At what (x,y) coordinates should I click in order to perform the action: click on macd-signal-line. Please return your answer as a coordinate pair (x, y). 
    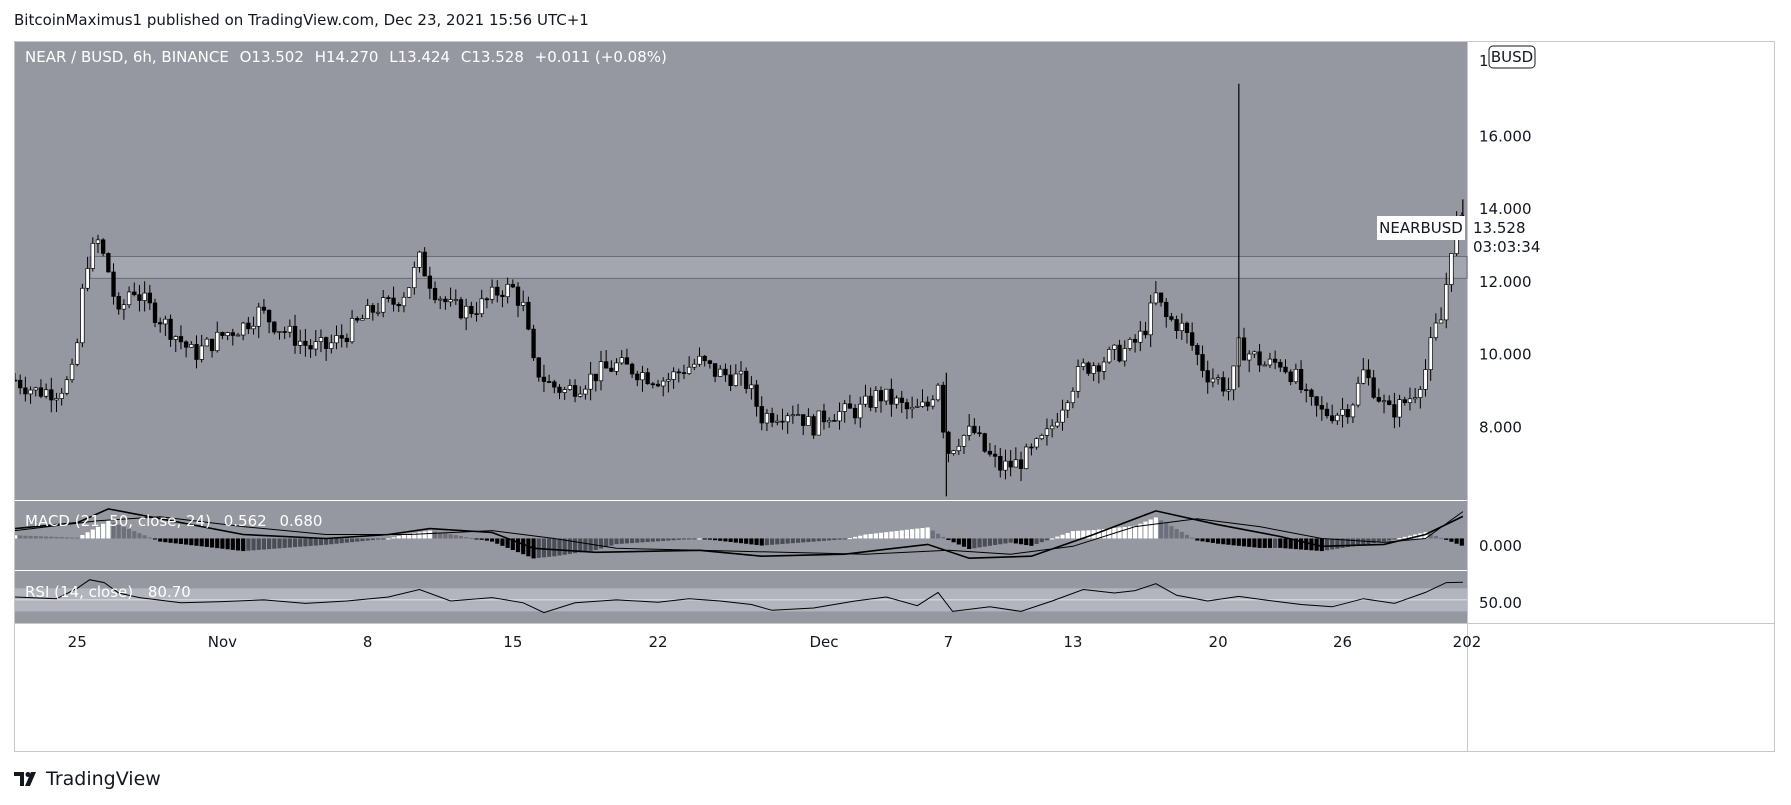
    Looking at the image, I should click on (739, 533).